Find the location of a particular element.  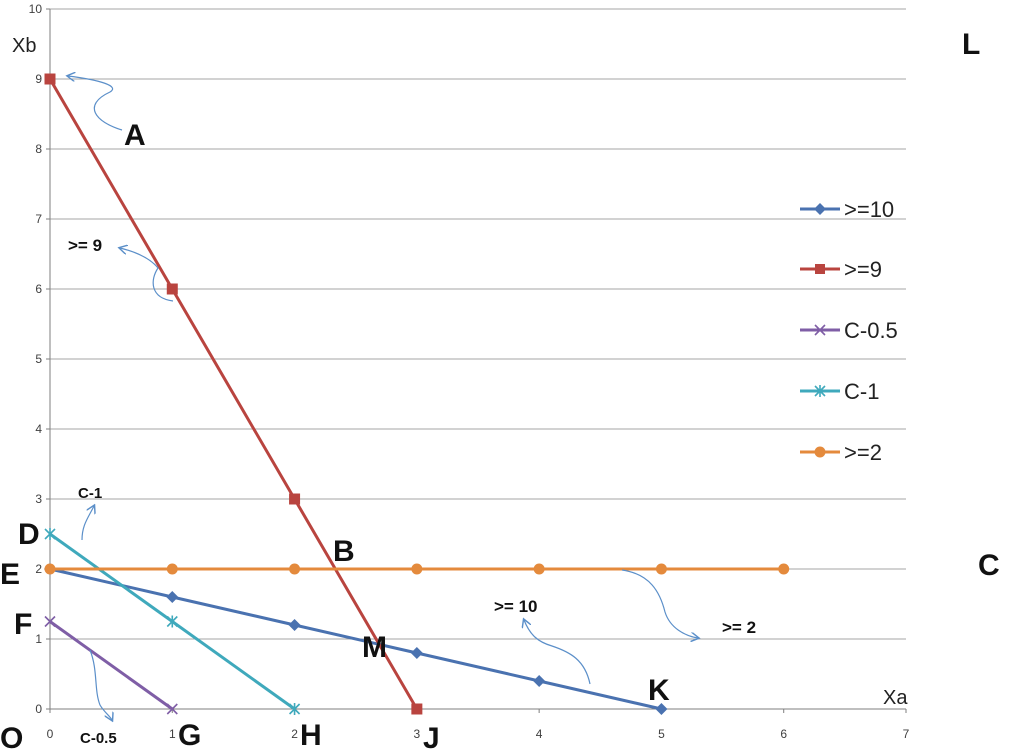

legend-item-c1: C-1 is located at coordinates (839, 391).